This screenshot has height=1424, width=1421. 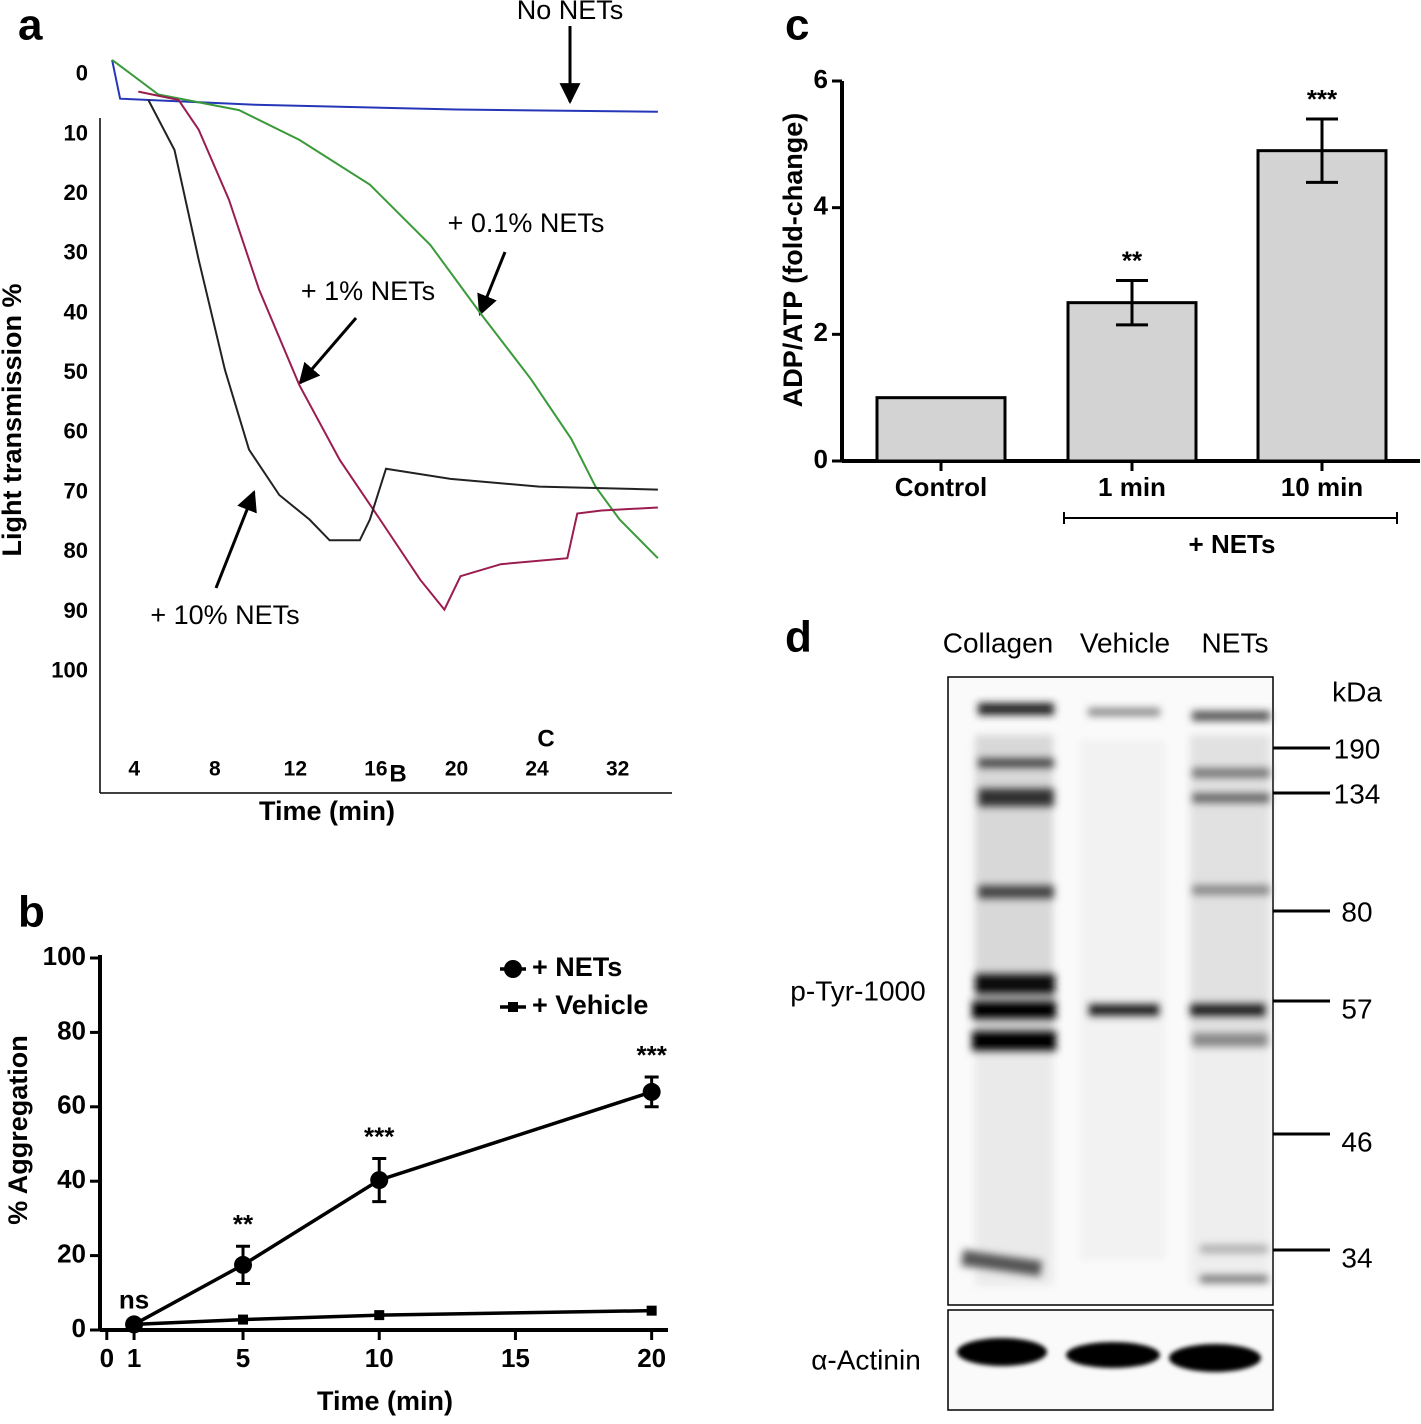 What do you see at coordinates (224, 615) in the screenshot?
I see `series-label: + 10% NETs` at bounding box center [224, 615].